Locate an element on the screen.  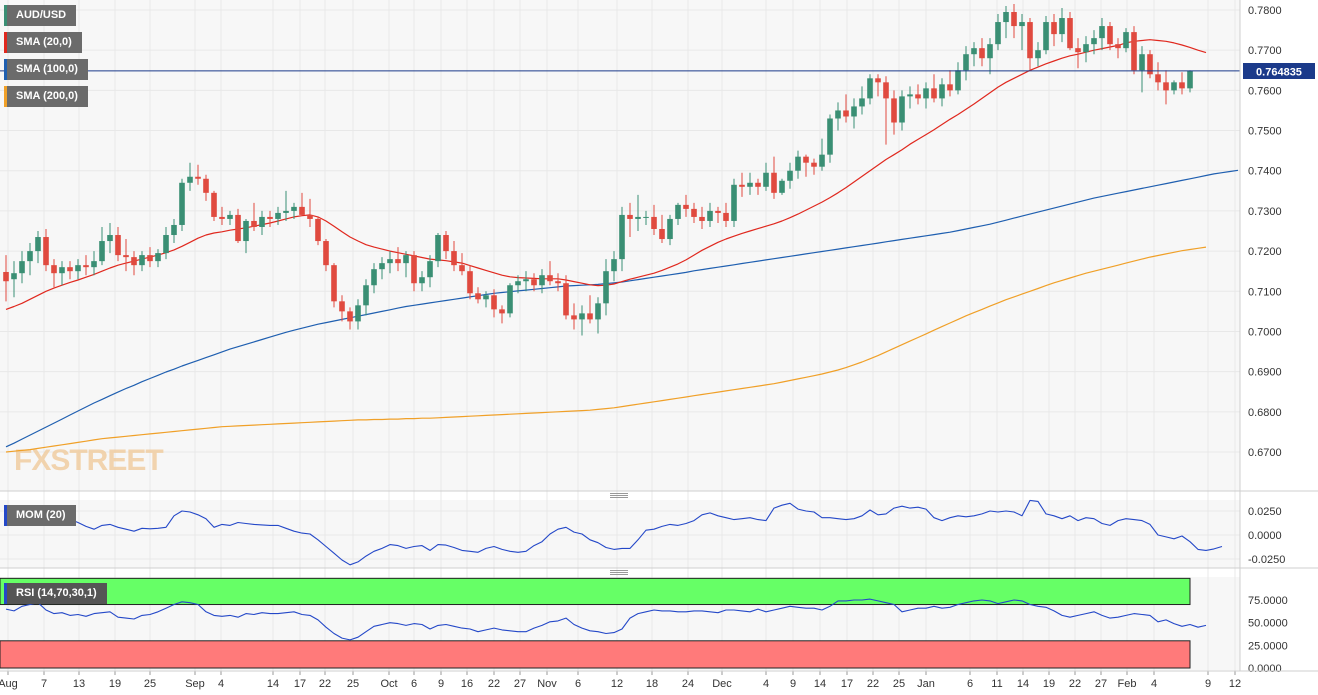
mom-panel-bg is located at coordinates (620, 534).